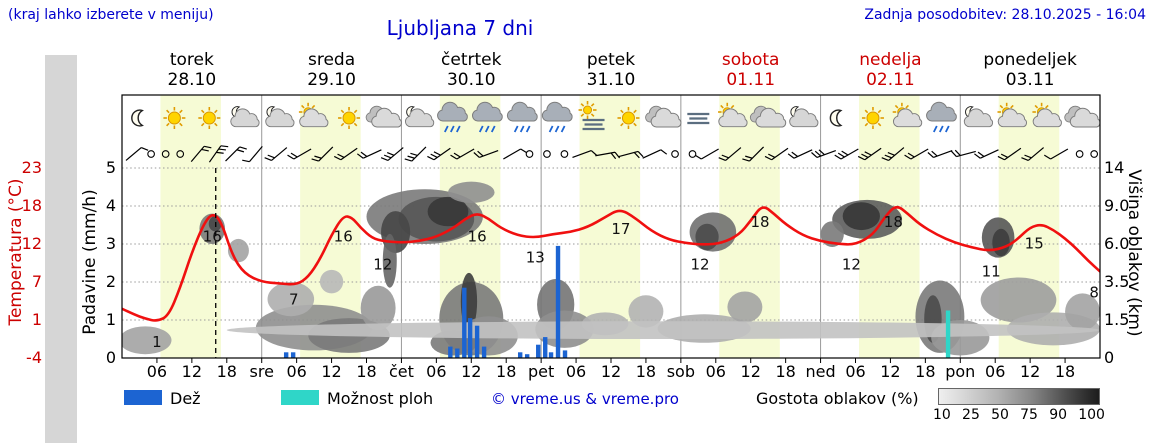 Image resolution: width=1152 pixels, height=443 pixels. What do you see at coordinates (331, 60) in the screenshot?
I see `day-header-name: sreda` at bounding box center [331, 60].